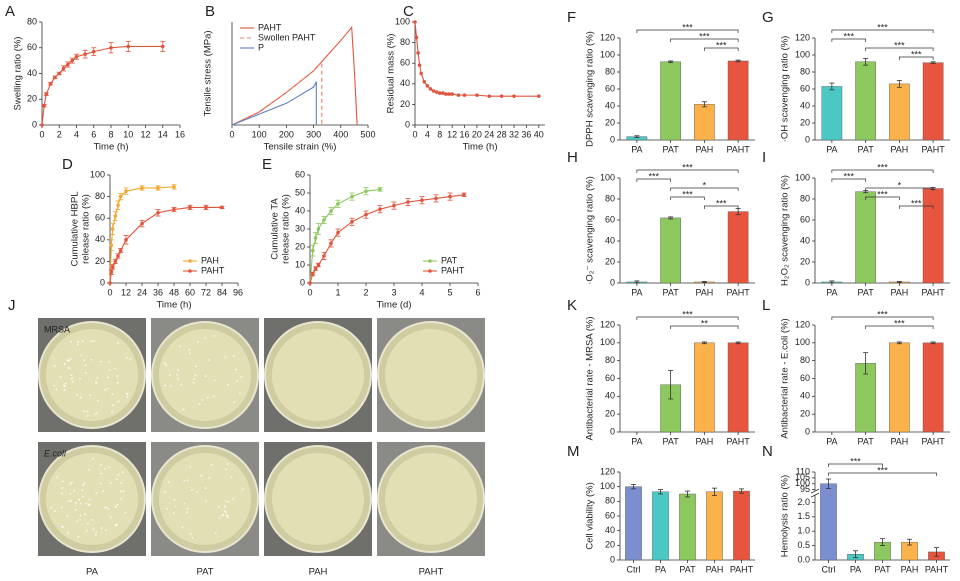  I want to click on x-tick-label: 14, so click(163, 134).